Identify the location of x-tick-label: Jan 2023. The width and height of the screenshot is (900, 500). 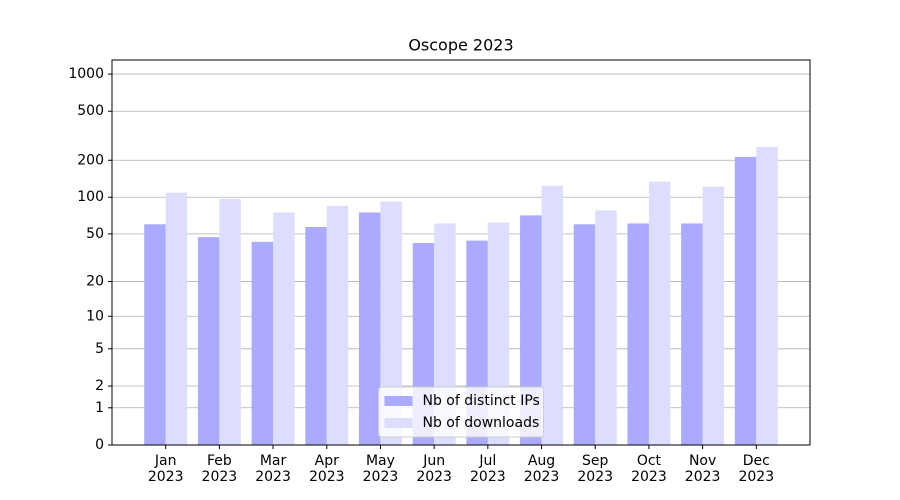
(165, 469).